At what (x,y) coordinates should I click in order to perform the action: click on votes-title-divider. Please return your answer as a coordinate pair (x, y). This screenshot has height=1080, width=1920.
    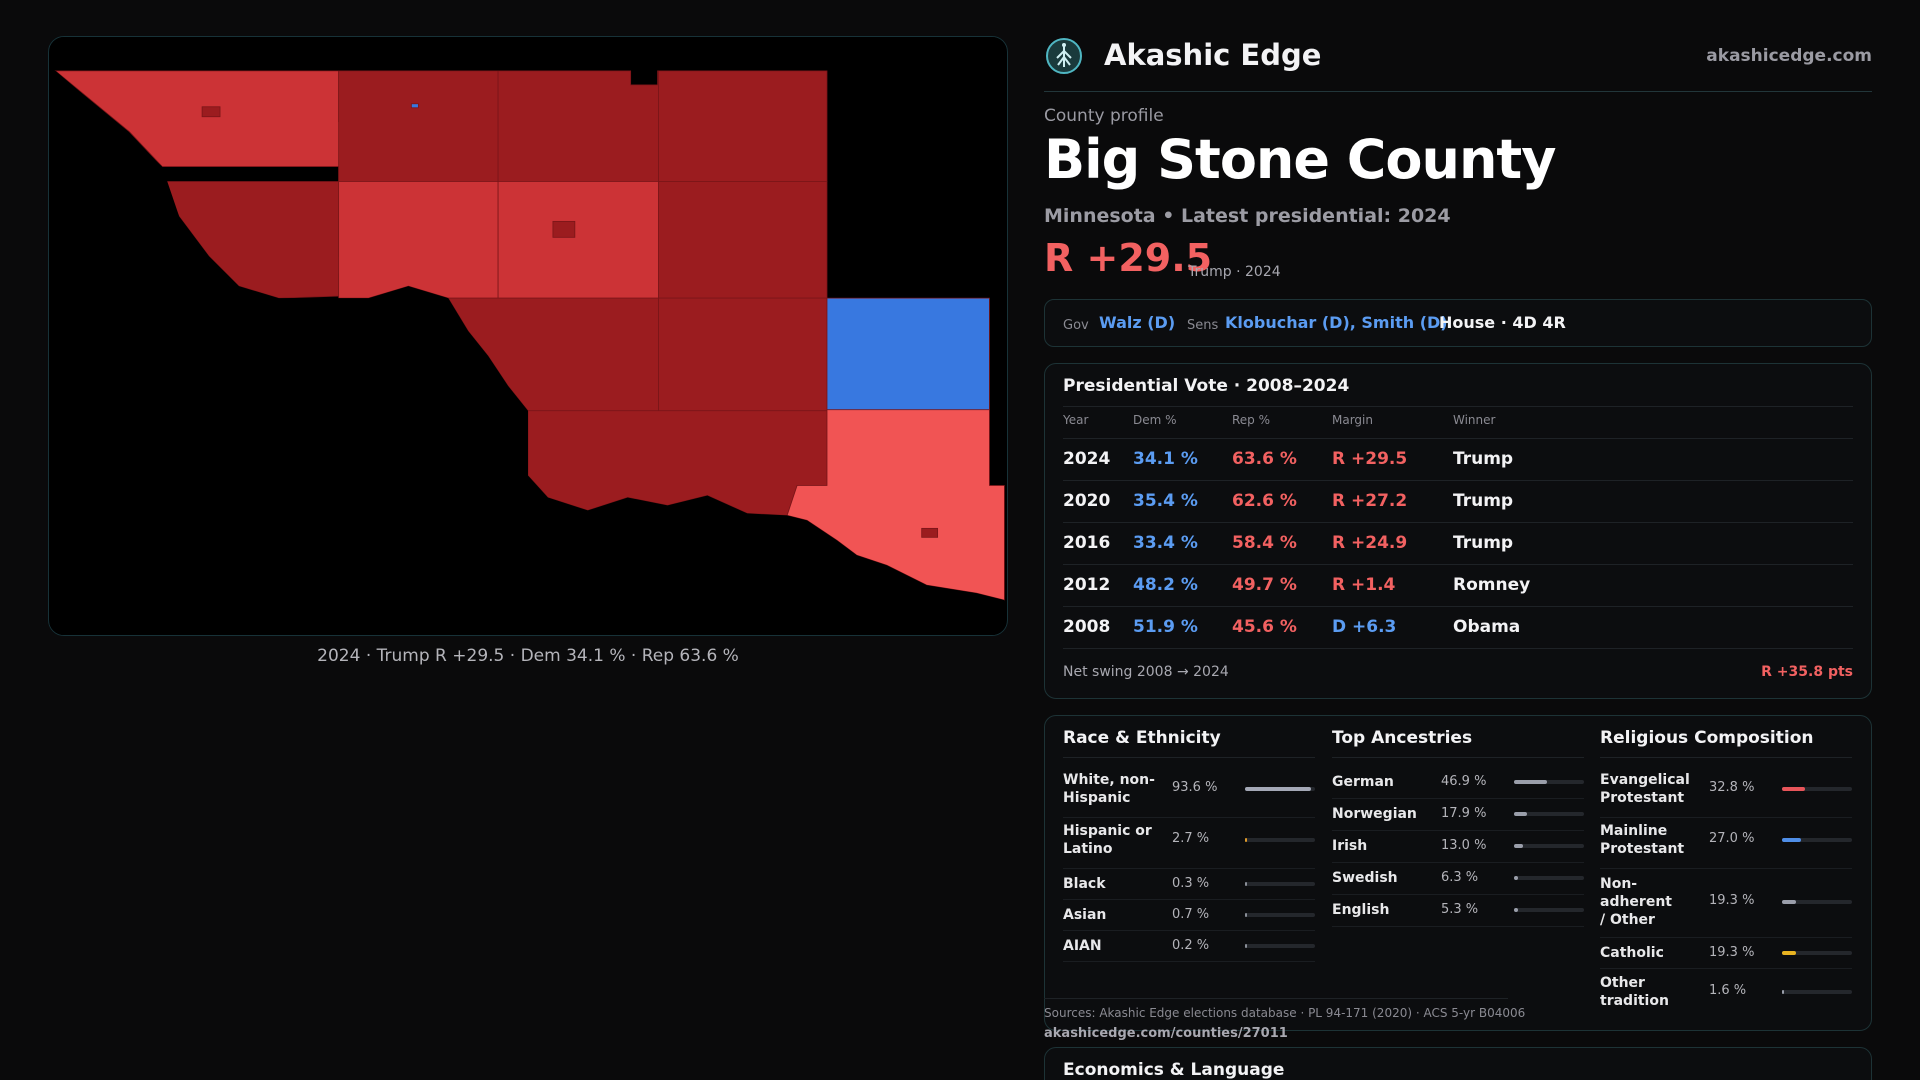
    Looking at the image, I should click on (1458, 406).